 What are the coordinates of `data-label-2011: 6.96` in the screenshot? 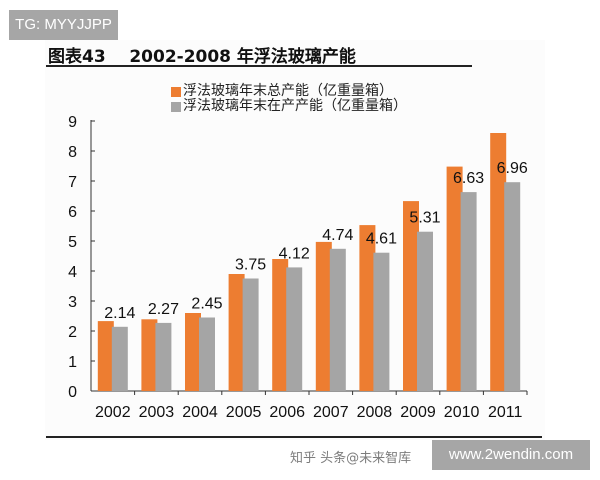 It's located at (512, 168).